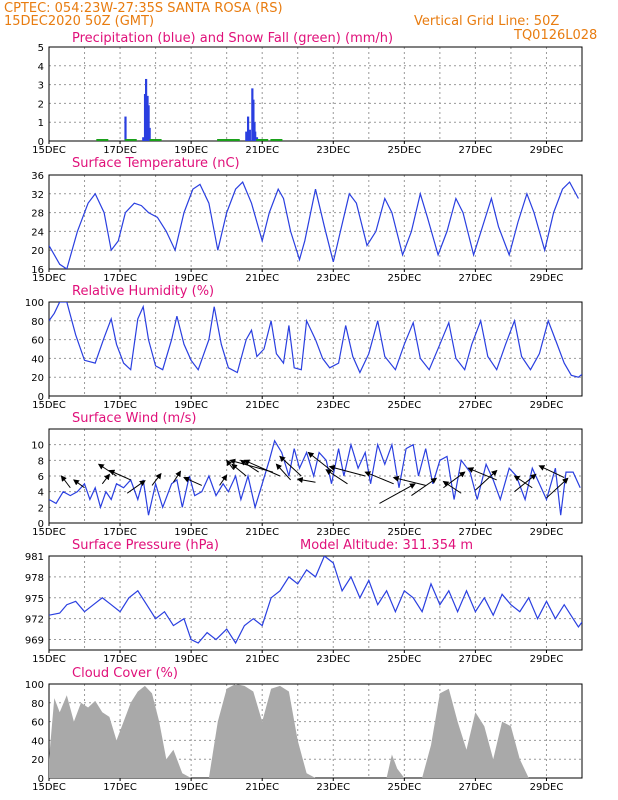 The width and height of the screenshot is (618, 800). Describe the element at coordinates (34, 557) in the screenshot. I see `y-tick-label: 981` at that location.